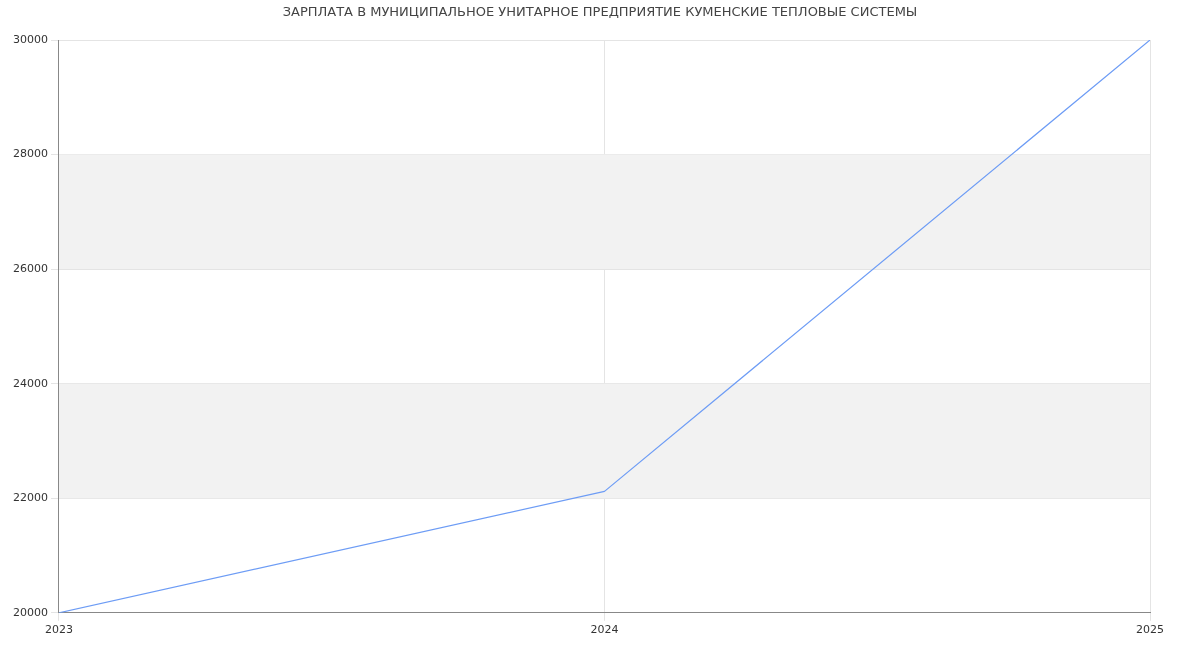 The width and height of the screenshot is (1200, 650). Describe the element at coordinates (30, 383) in the screenshot. I see `y-tick-label: 24000` at that location.